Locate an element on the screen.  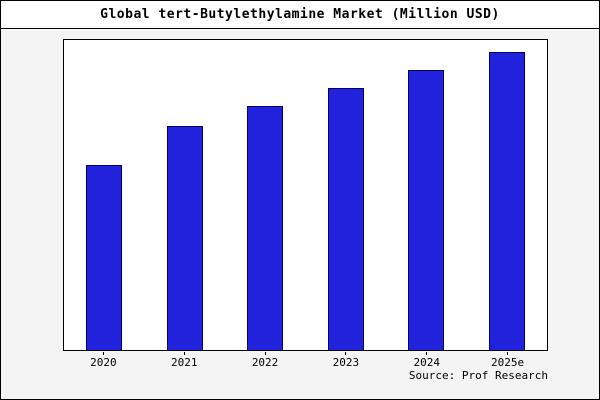
x-axis-labels: 2020 2021 2022 2023 2024 2025e is located at coordinates (305, 361).